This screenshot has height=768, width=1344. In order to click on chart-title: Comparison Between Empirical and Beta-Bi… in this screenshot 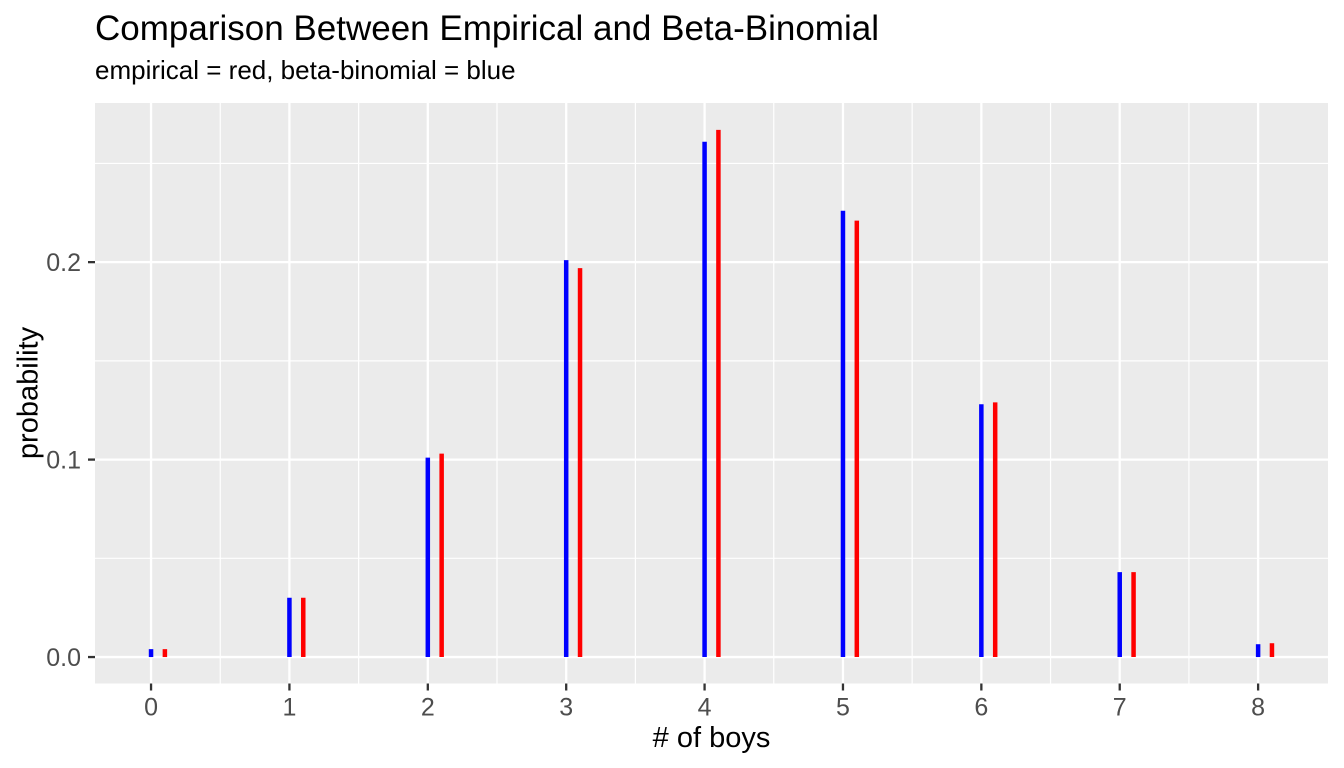, I will do `click(487, 28)`.